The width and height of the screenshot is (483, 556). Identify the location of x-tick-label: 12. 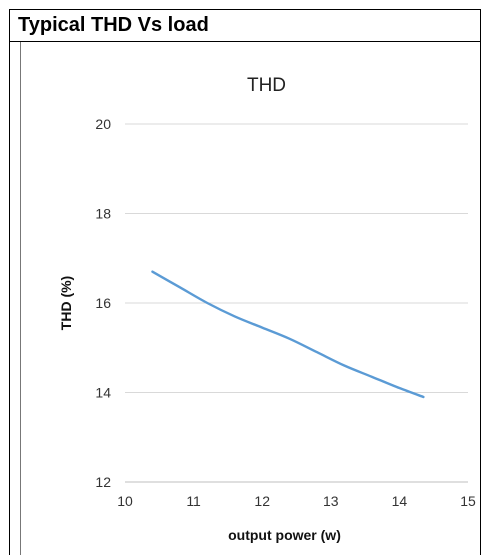
(262, 501).